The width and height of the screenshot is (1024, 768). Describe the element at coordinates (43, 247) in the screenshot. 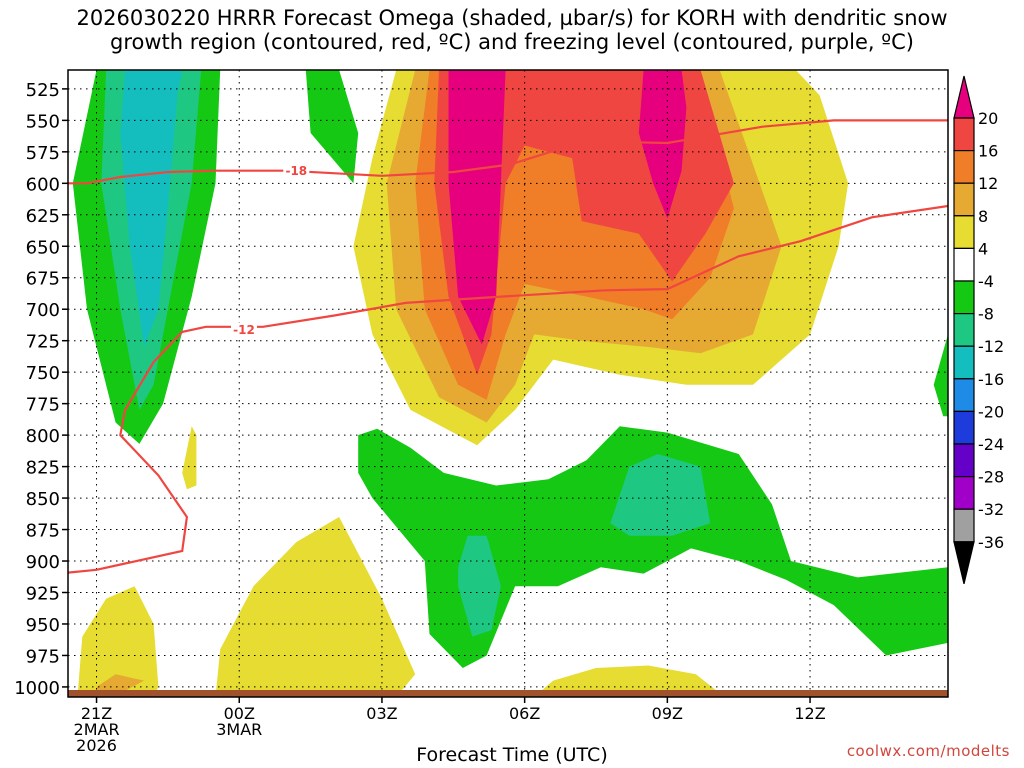

I see `y-tick-label-650: 650` at that location.